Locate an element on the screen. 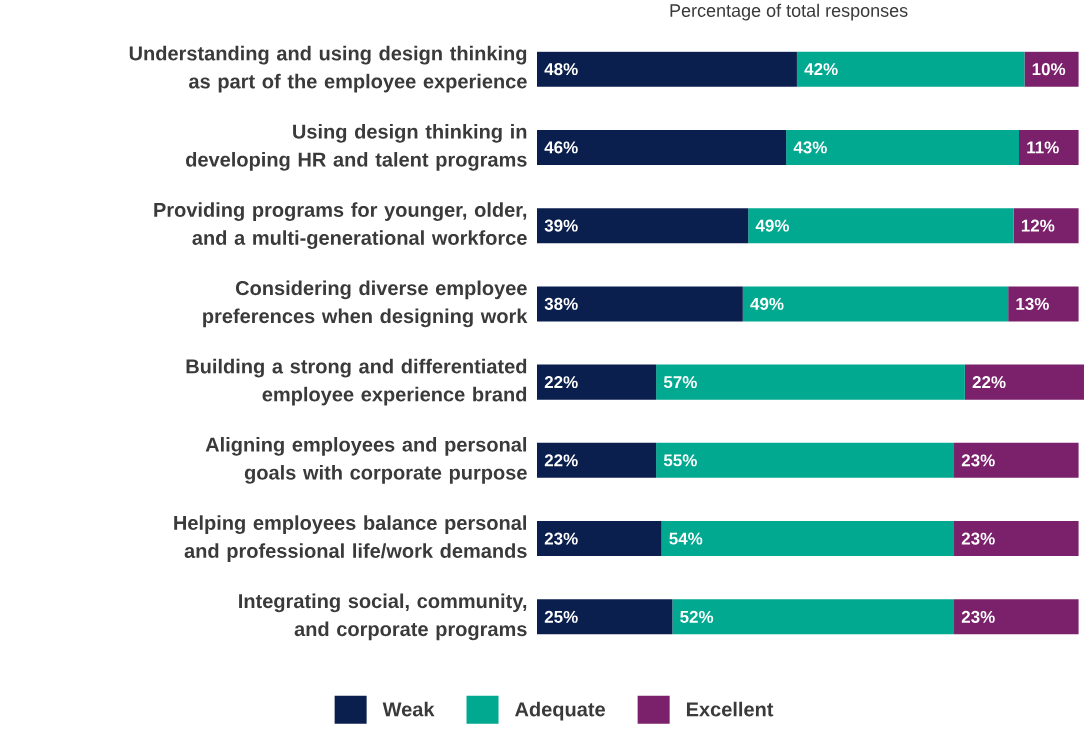 The image size is (1084, 733). legend-label: Excellent is located at coordinates (730, 709).